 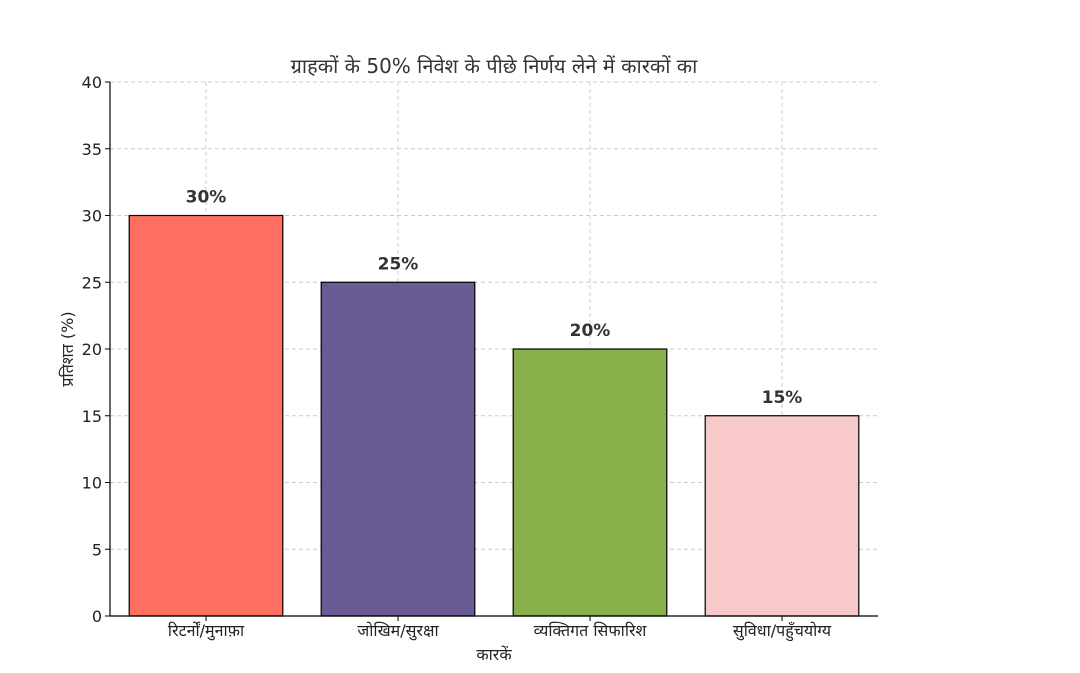 What do you see at coordinates (92, 349) in the screenshot?
I see `y-tick-label: 20` at bounding box center [92, 349].